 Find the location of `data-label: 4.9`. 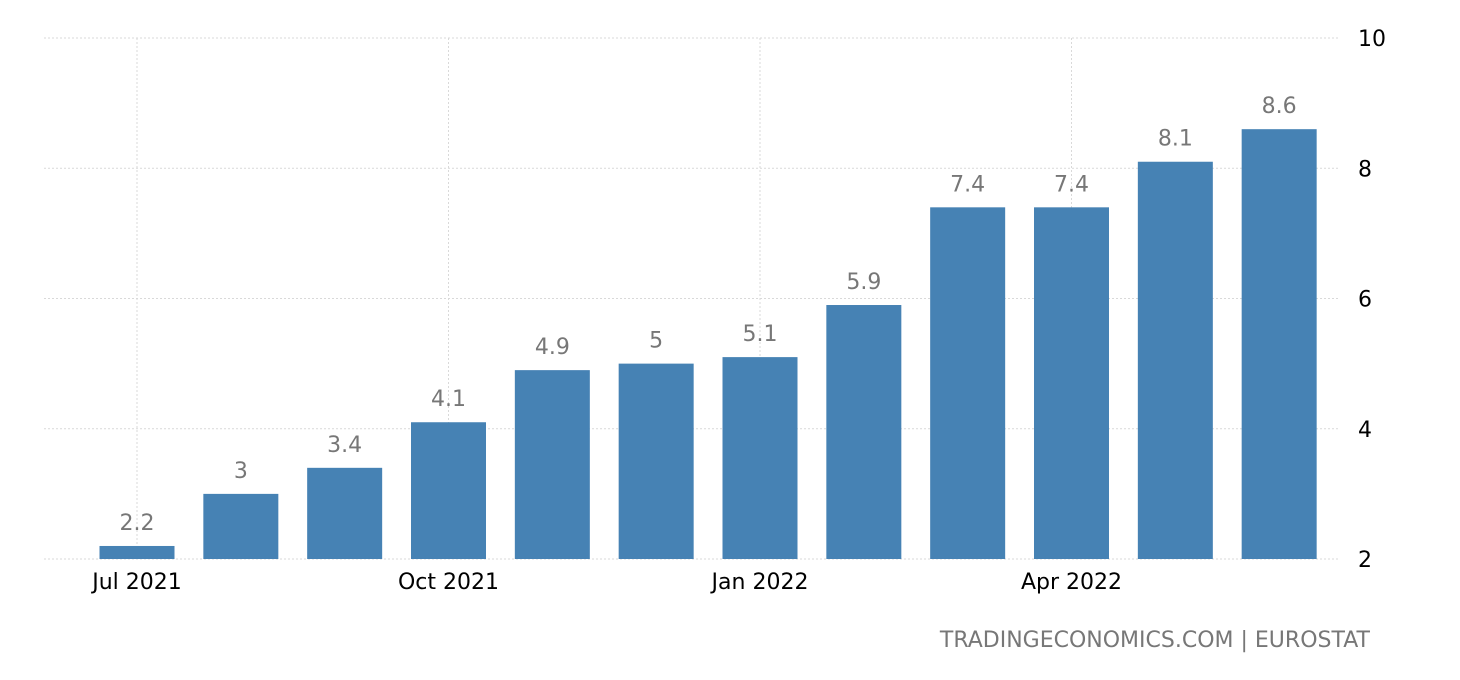

data-label: 4.9 is located at coordinates (552, 347).